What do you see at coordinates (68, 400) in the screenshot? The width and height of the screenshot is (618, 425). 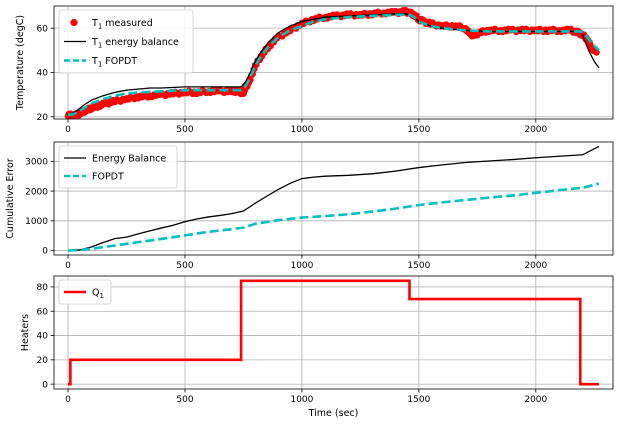 I see `heaters-xtick-label-0: 0` at bounding box center [68, 400].